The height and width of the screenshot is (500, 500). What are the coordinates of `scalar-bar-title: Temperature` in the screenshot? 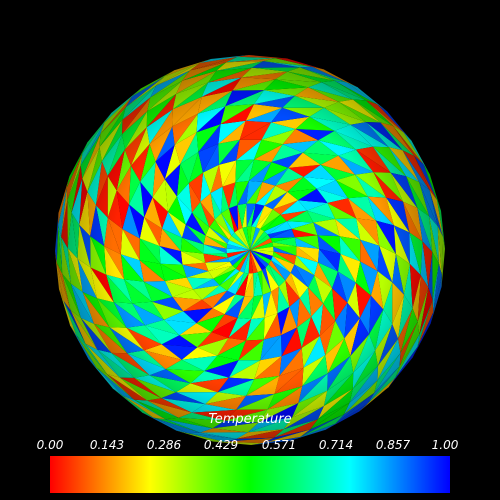 It's located at (250, 419).